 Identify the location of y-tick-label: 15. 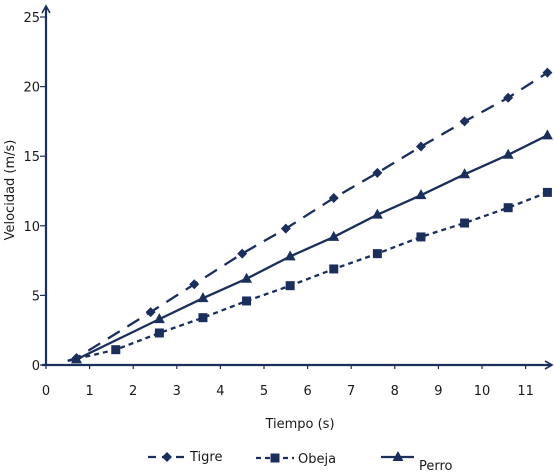
(31, 157).